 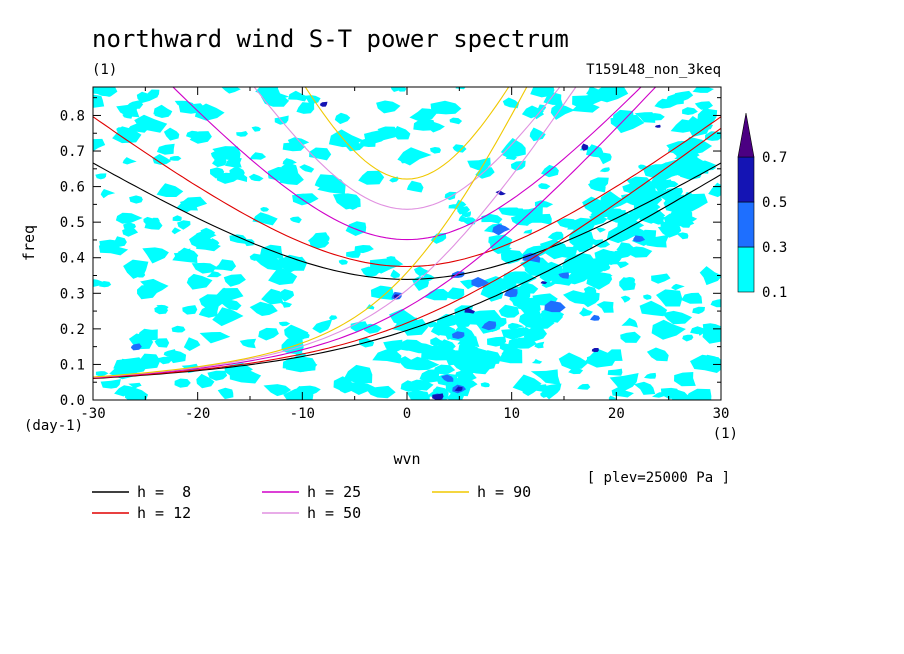 I want to click on x-tick-label: 10, so click(x=511, y=414).